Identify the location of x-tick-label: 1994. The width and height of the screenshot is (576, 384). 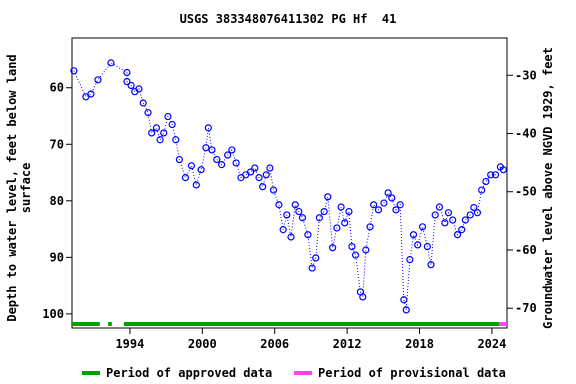
(129, 344).